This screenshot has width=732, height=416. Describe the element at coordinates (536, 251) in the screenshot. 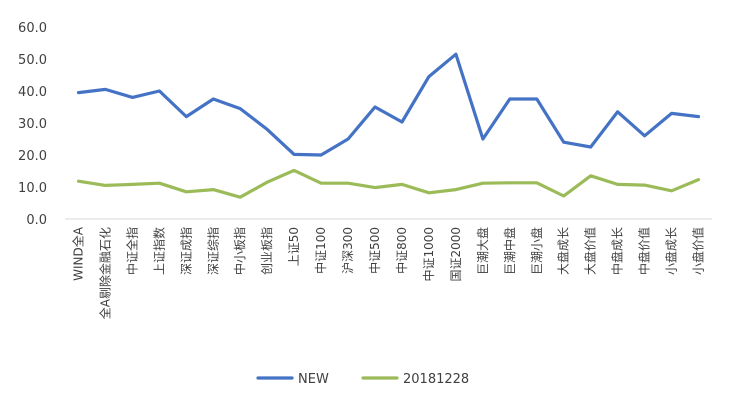

I see `x-tick-label: 巨潮小盘` at that location.